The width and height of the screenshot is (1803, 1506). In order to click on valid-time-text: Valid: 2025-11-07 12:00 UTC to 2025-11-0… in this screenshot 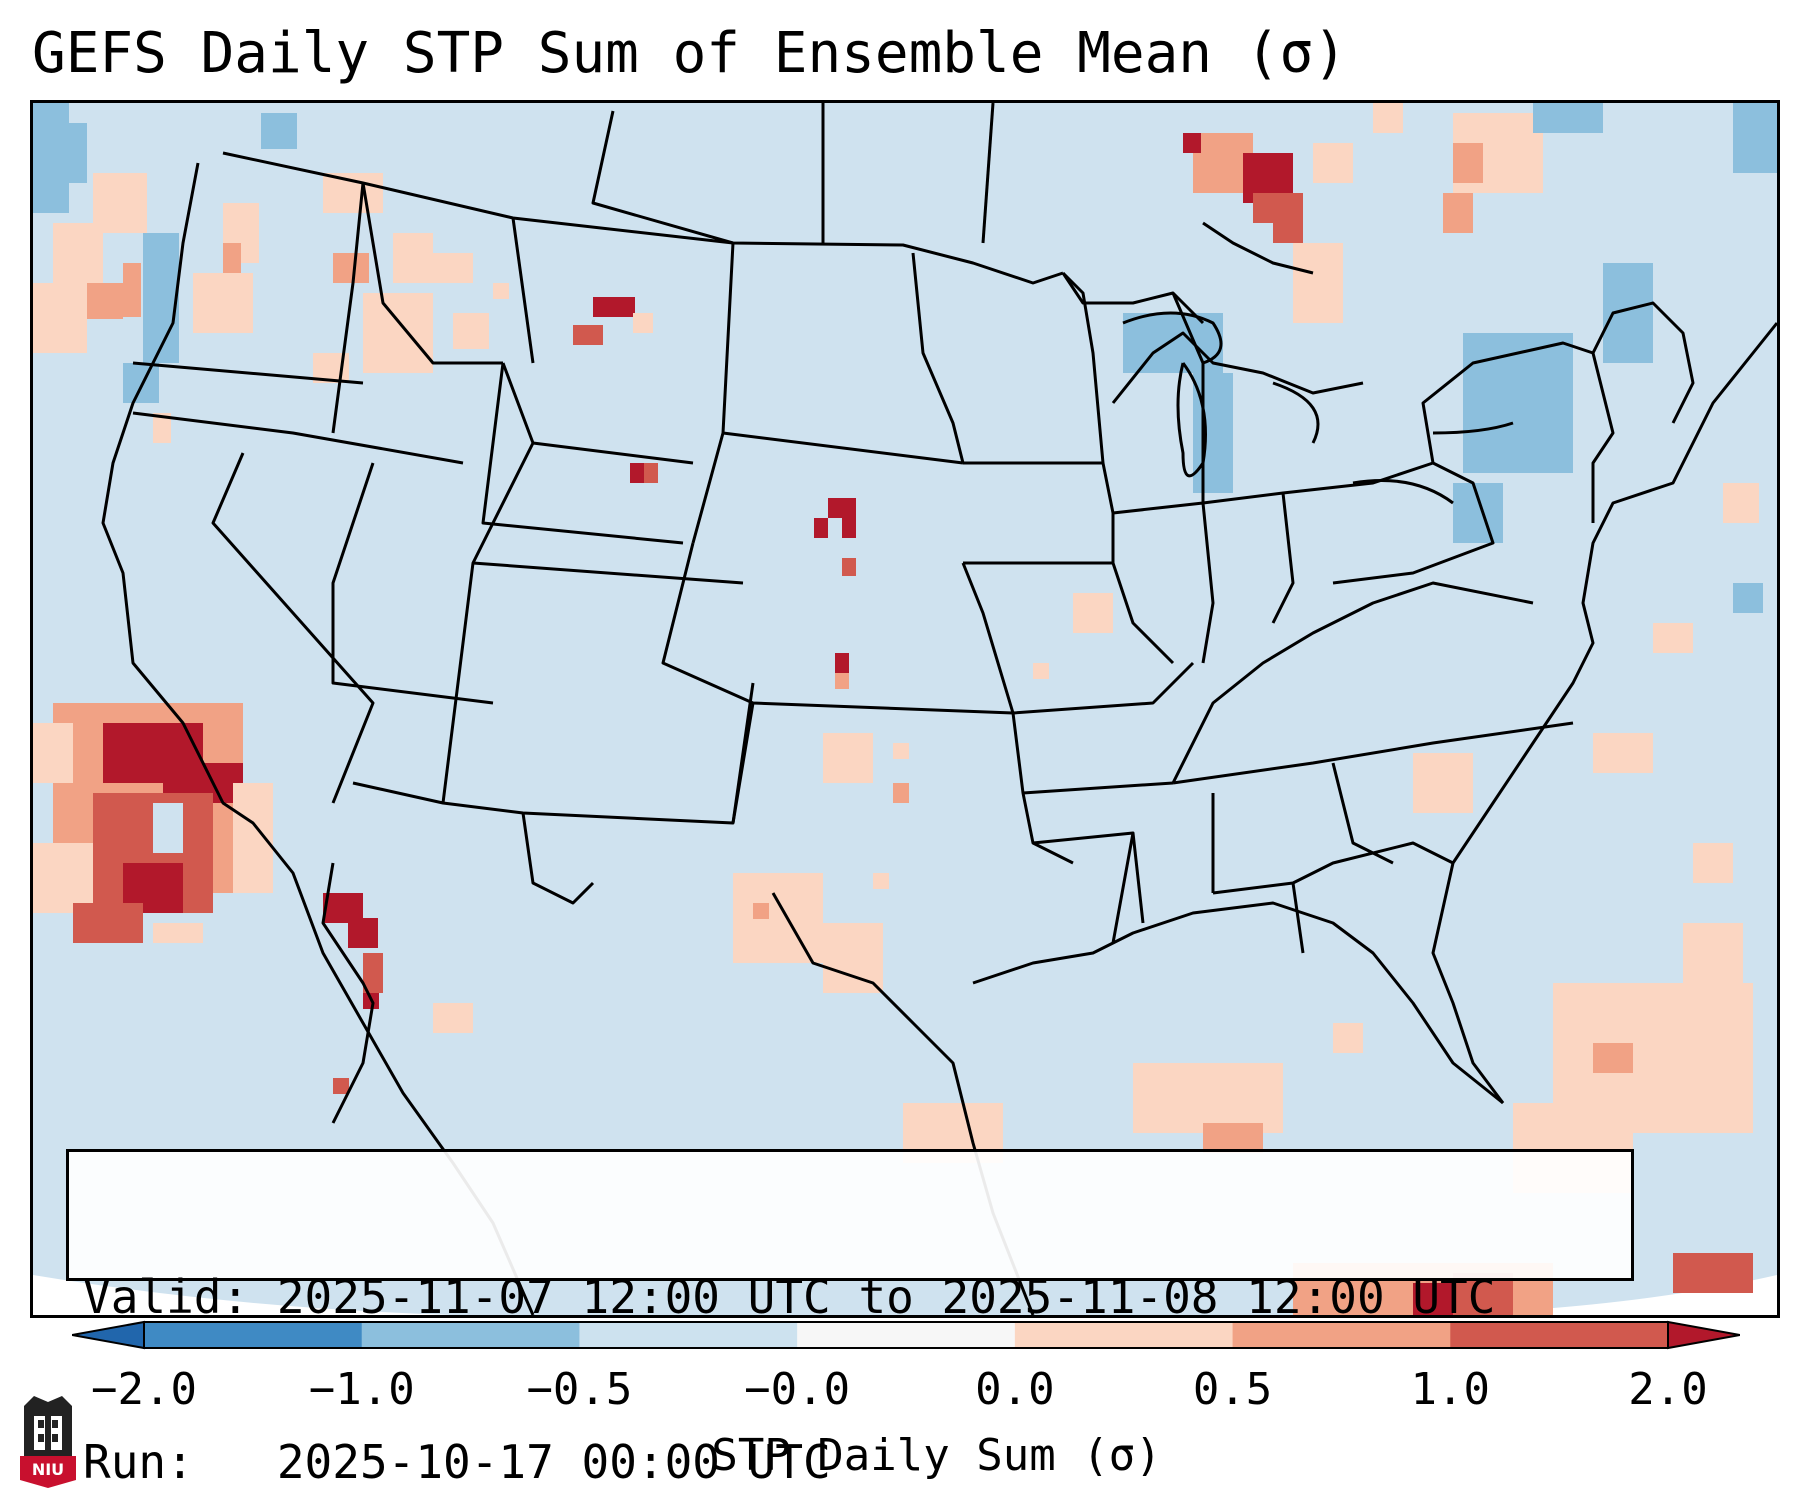, I will do `click(789, 1297)`.